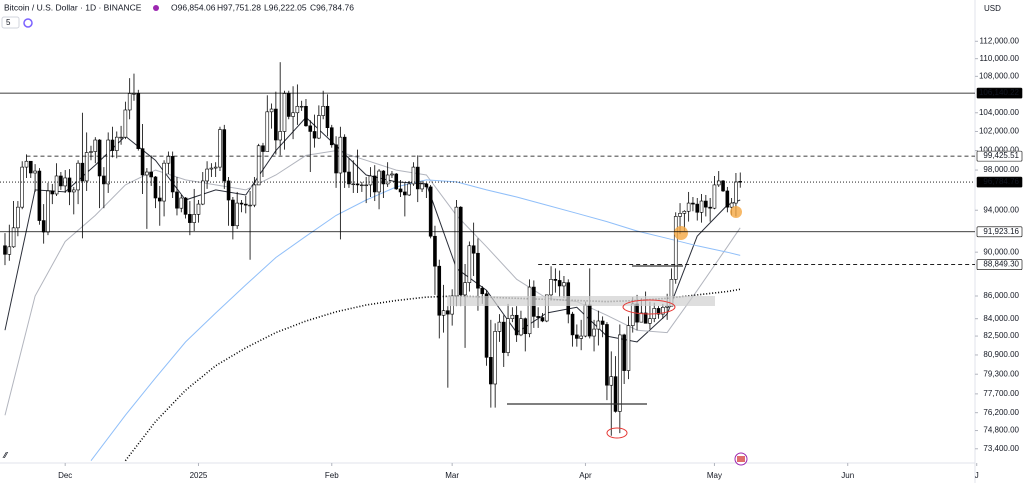  What do you see at coordinates (199, 475) in the screenshot?
I see `x-tick-label: 2025` at bounding box center [199, 475].